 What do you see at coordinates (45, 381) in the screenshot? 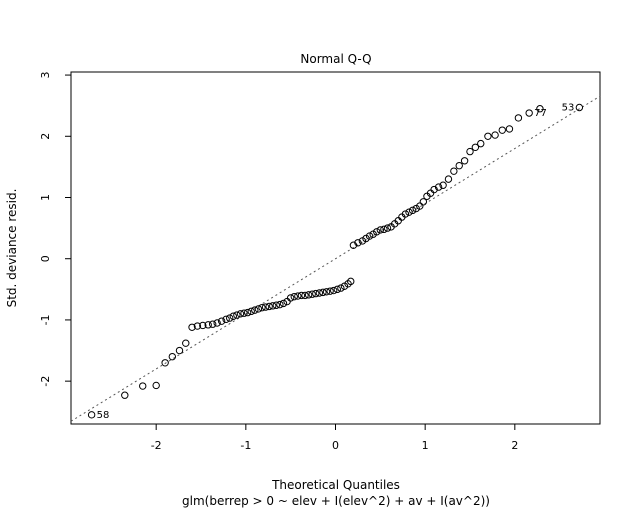
I see `y-tick-label: -2` at bounding box center [45, 381].